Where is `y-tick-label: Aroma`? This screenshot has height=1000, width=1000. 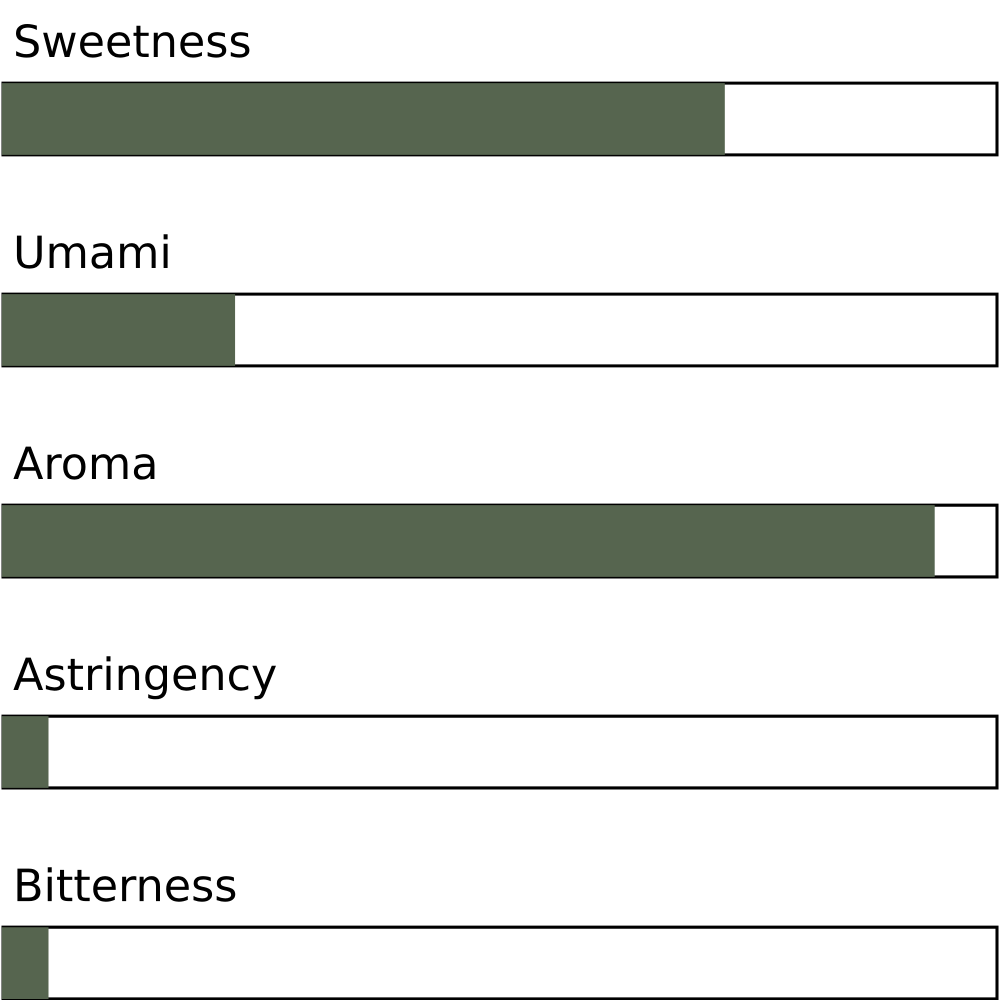
y-tick-label: Aroma is located at coordinates (83, 463).